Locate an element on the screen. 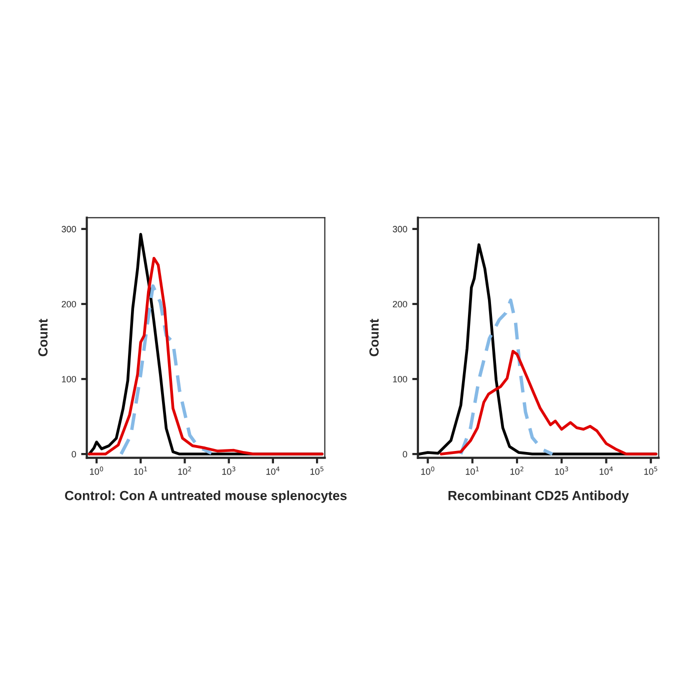  x-axis-title: Control: Con A untreated mouse splenocytes is located at coordinates (205, 496).